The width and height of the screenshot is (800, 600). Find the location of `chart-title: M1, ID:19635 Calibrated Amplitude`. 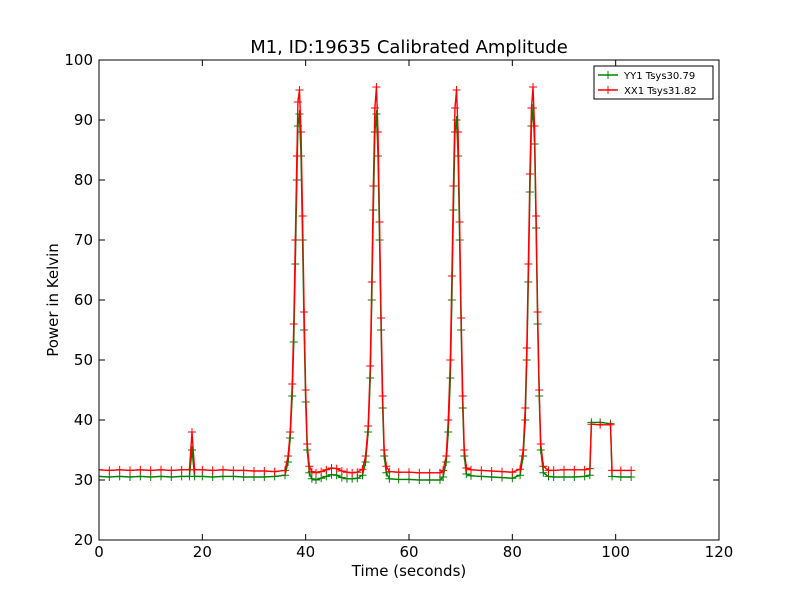

chart-title: M1, ID:19635 Calibrated Amplitude is located at coordinates (409, 47).